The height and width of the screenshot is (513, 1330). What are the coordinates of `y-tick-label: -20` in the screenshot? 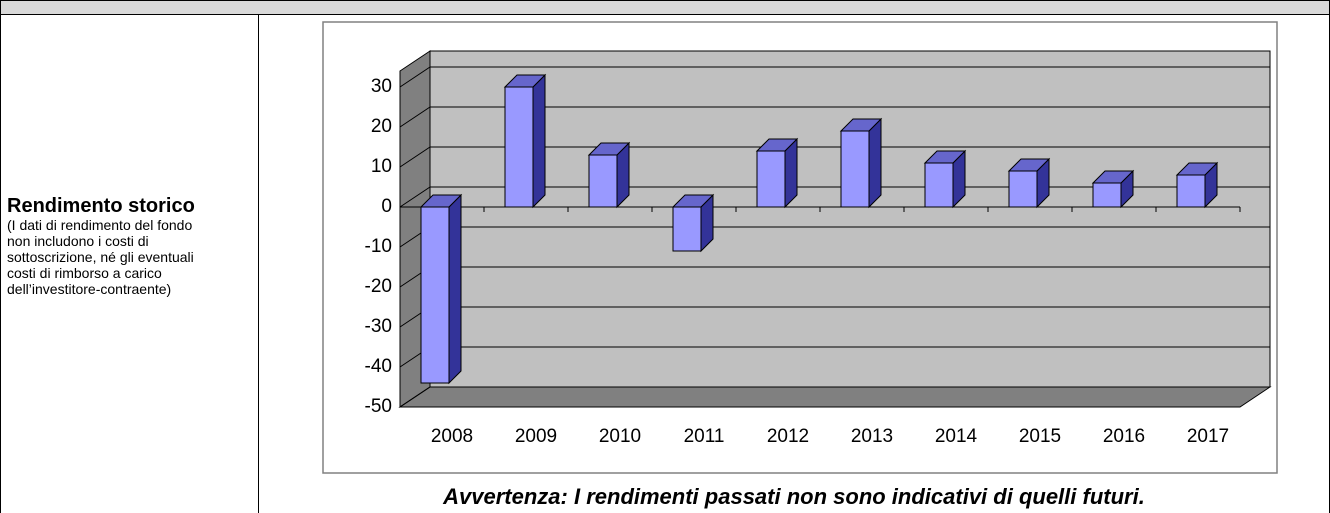 It's located at (378, 286).